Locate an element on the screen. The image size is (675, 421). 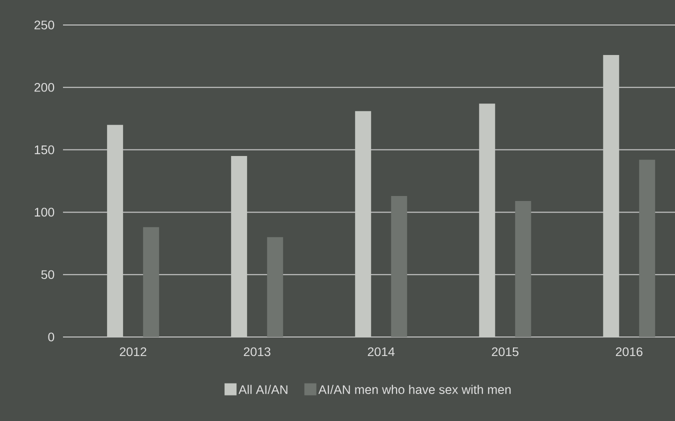
legend-label: All AI/AN is located at coordinates (263, 389).